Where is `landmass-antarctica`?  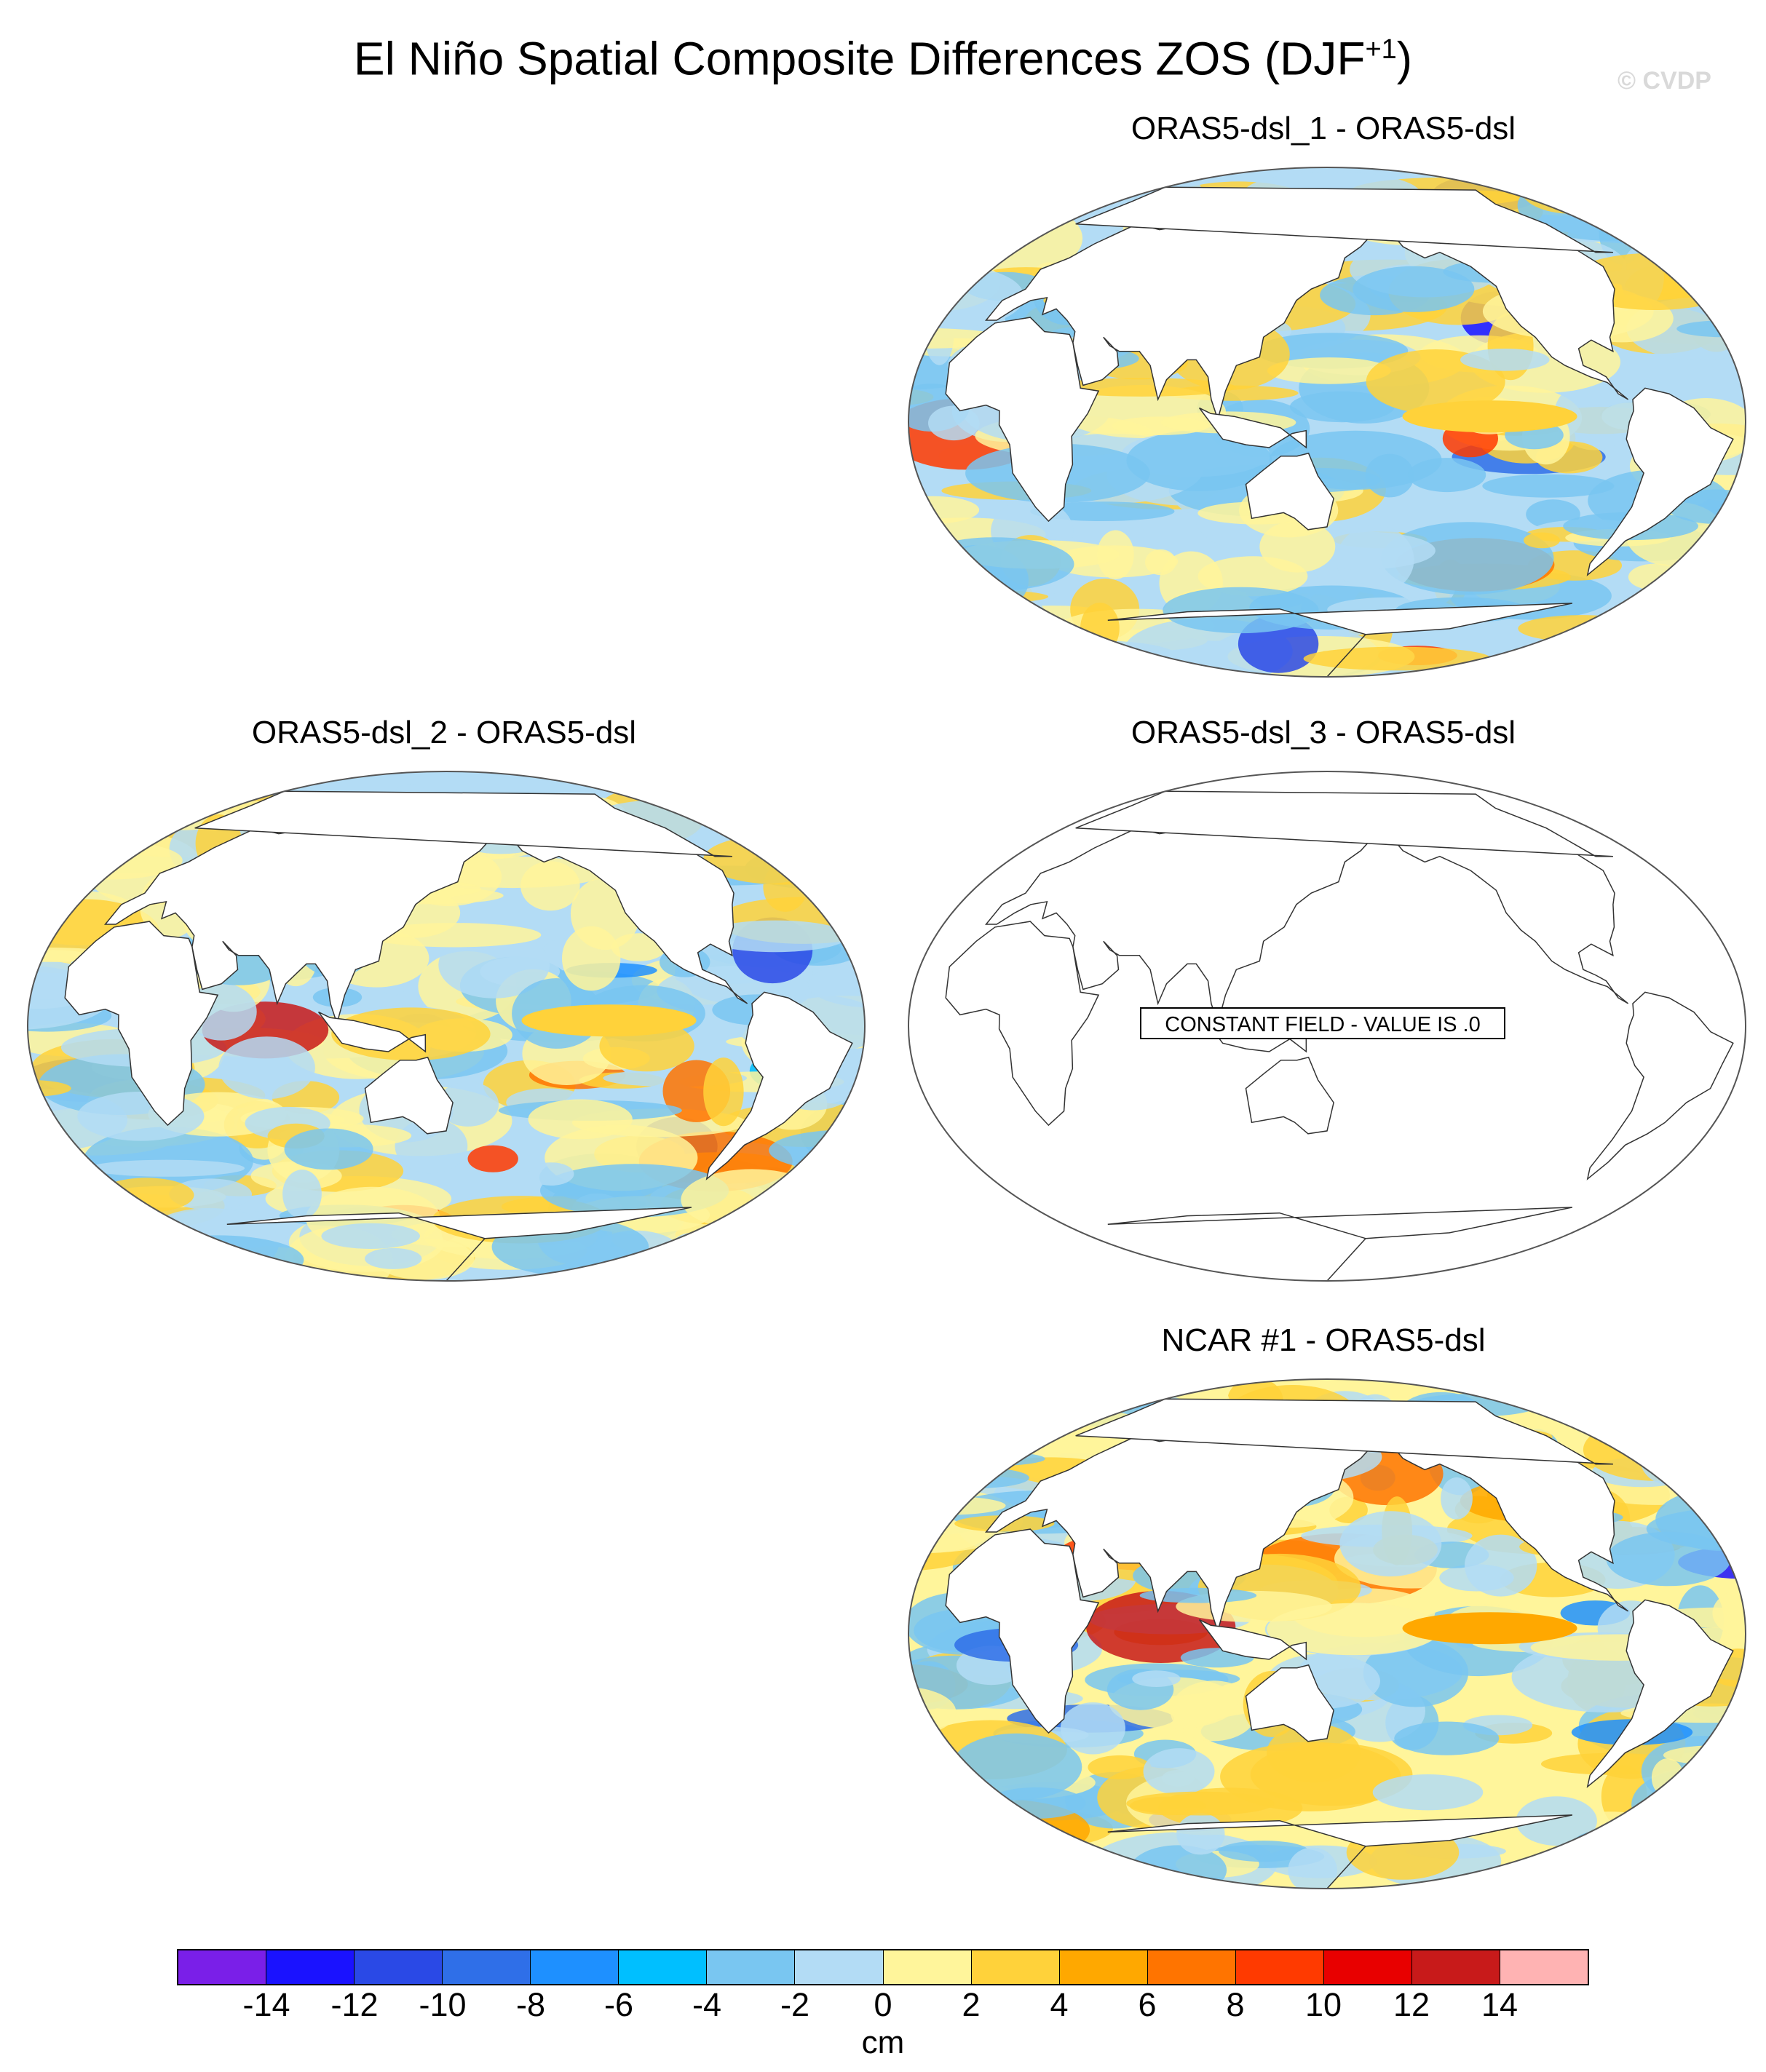
landmass-antarctica is located at coordinates (1340, 640).